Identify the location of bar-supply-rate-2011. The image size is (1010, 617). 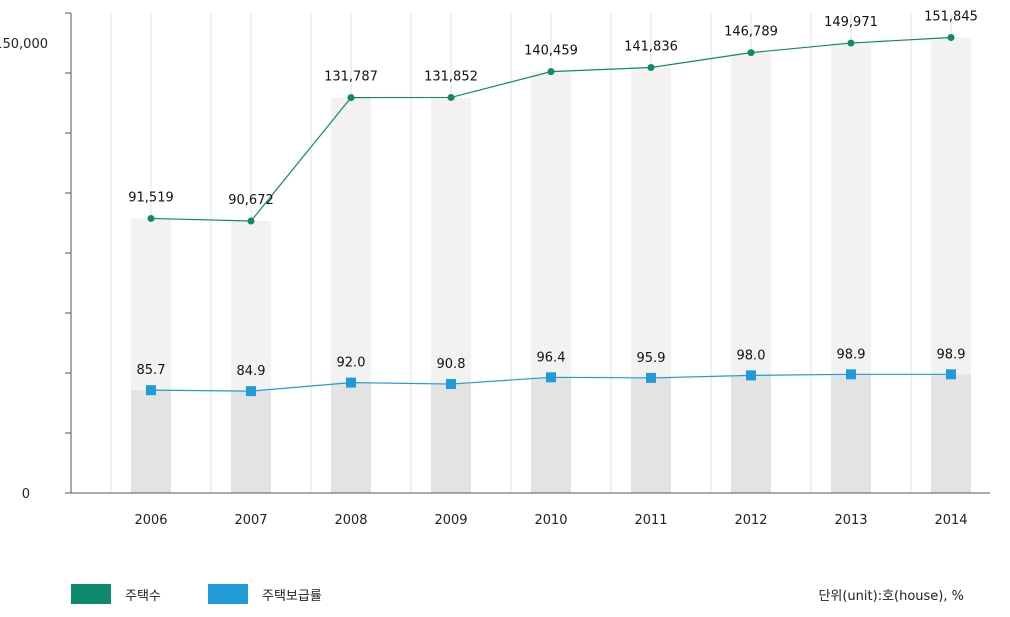
(651, 435).